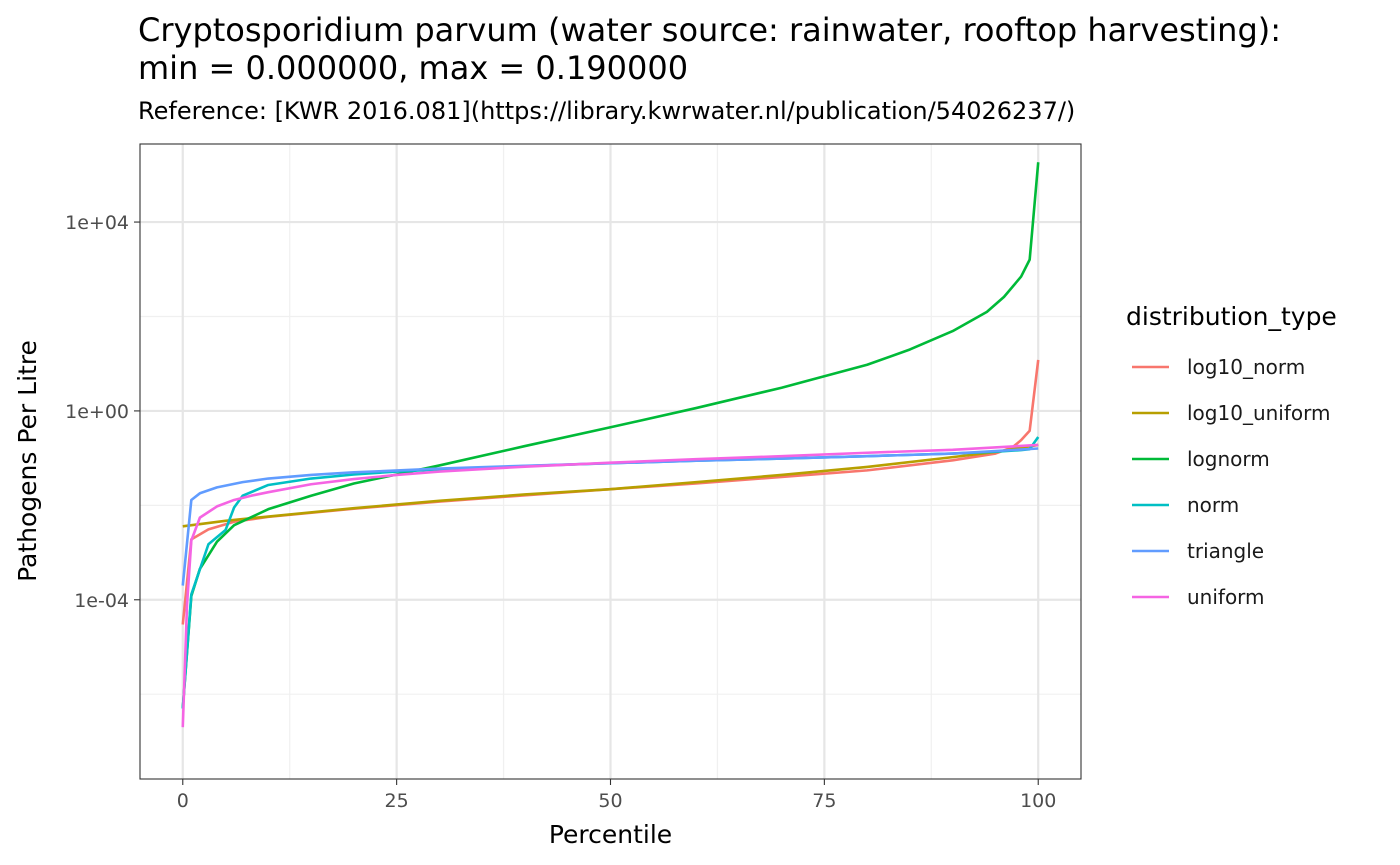  Describe the element at coordinates (97, 412) in the screenshot. I see `y-tick-label: 1e+00` at that location.